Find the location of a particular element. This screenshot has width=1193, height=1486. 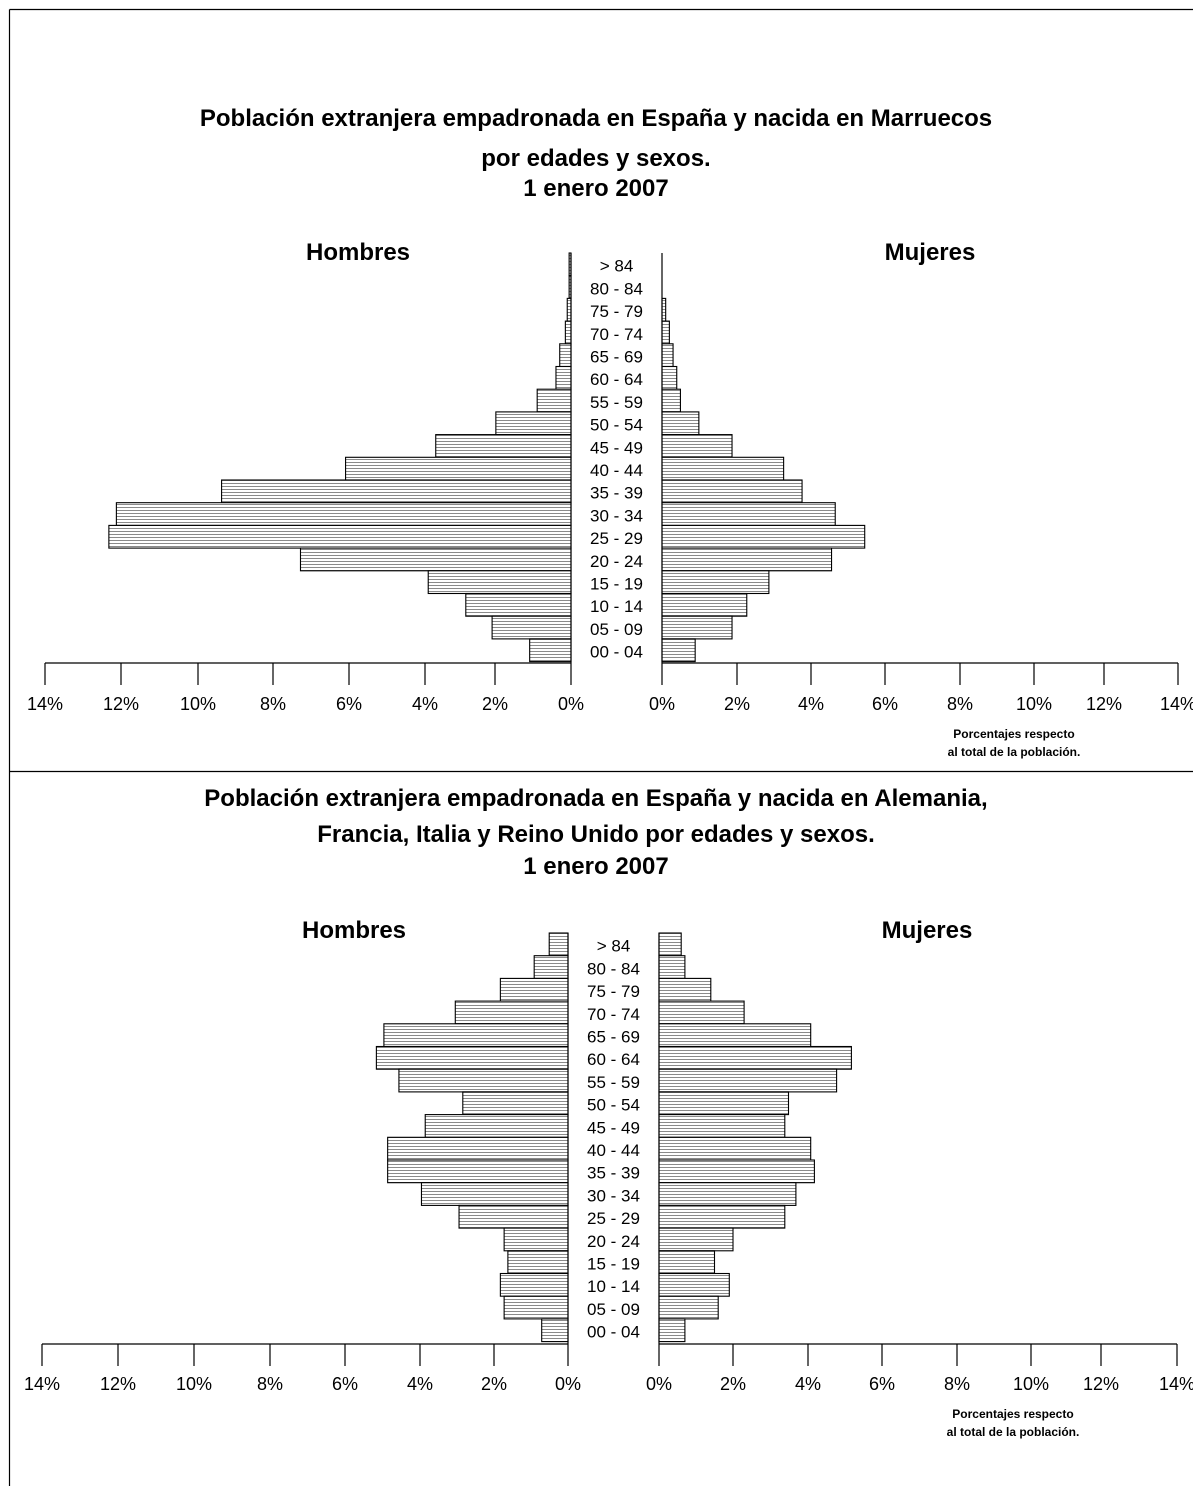

x-tick-label: 4% is located at coordinates (811, 704).